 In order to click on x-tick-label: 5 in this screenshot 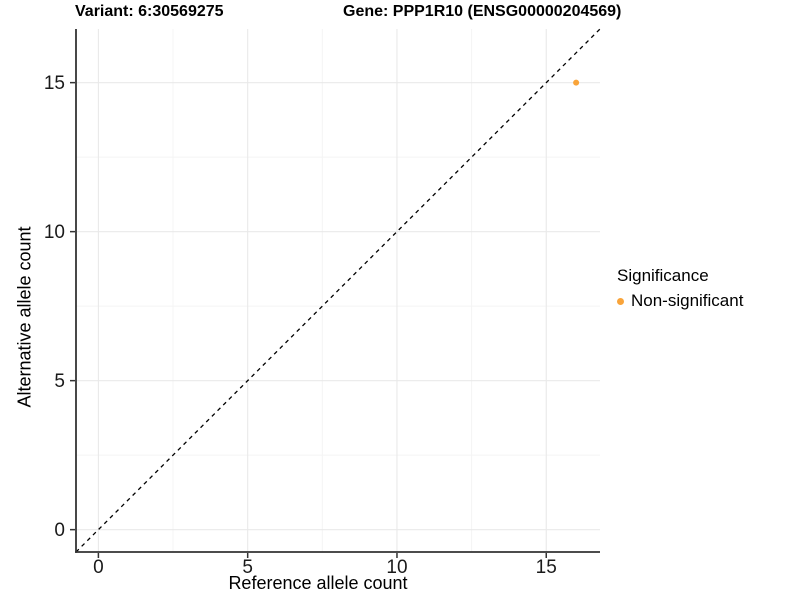, I will do `click(247, 567)`.